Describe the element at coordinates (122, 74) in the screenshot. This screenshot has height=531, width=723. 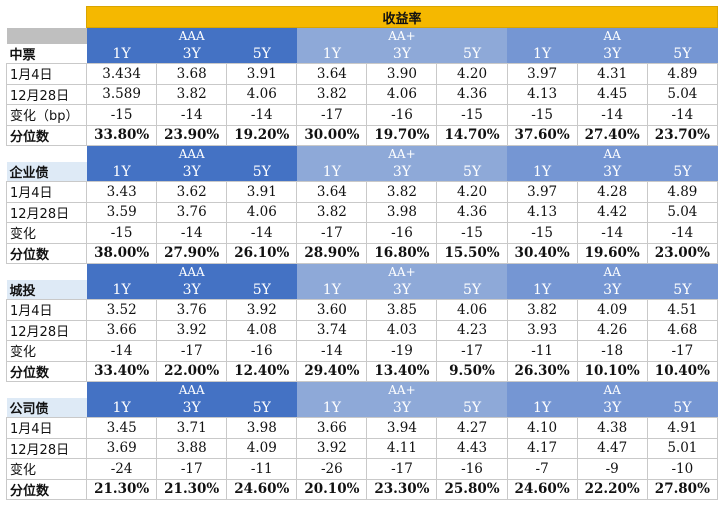
I see `value-cell: 3.434` at that location.